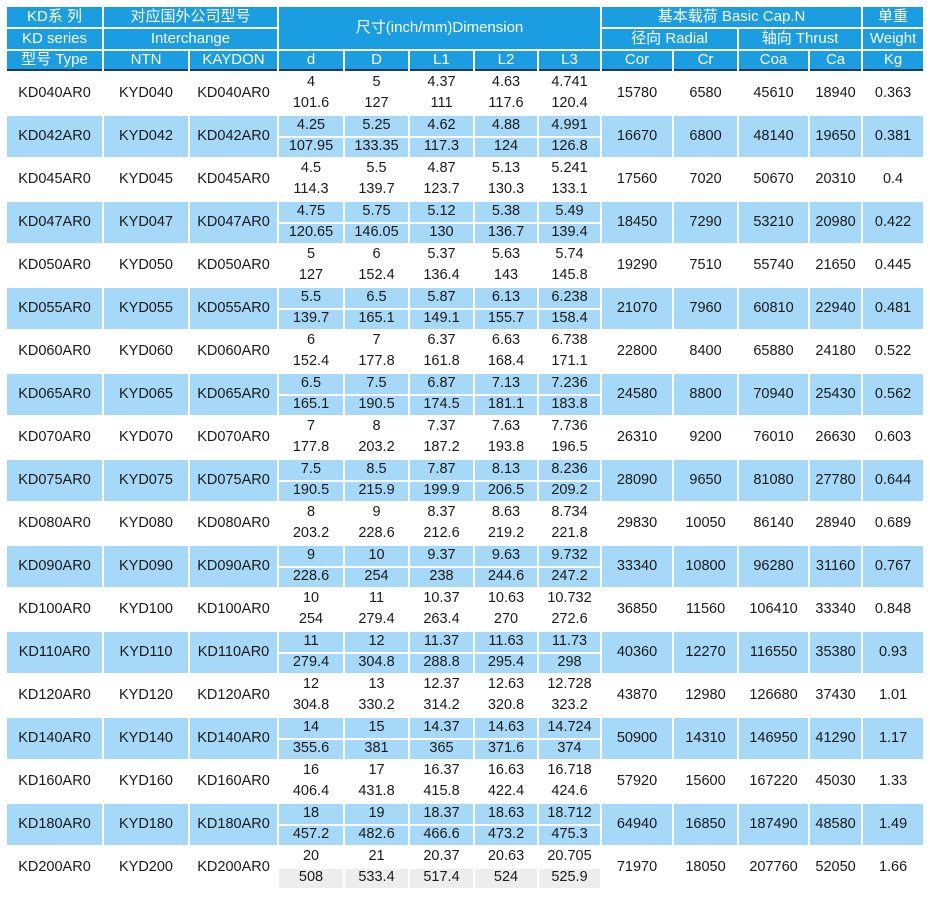 The image size is (930, 898). What do you see at coordinates (146, 566) in the screenshot?
I see `ntn-cell: KYD090` at bounding box center [146, 566].